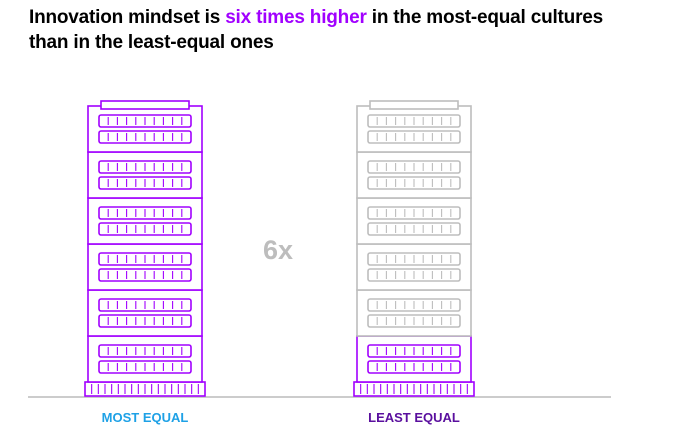  I want to click on title-highlight: six times higher, so click(296, 17).